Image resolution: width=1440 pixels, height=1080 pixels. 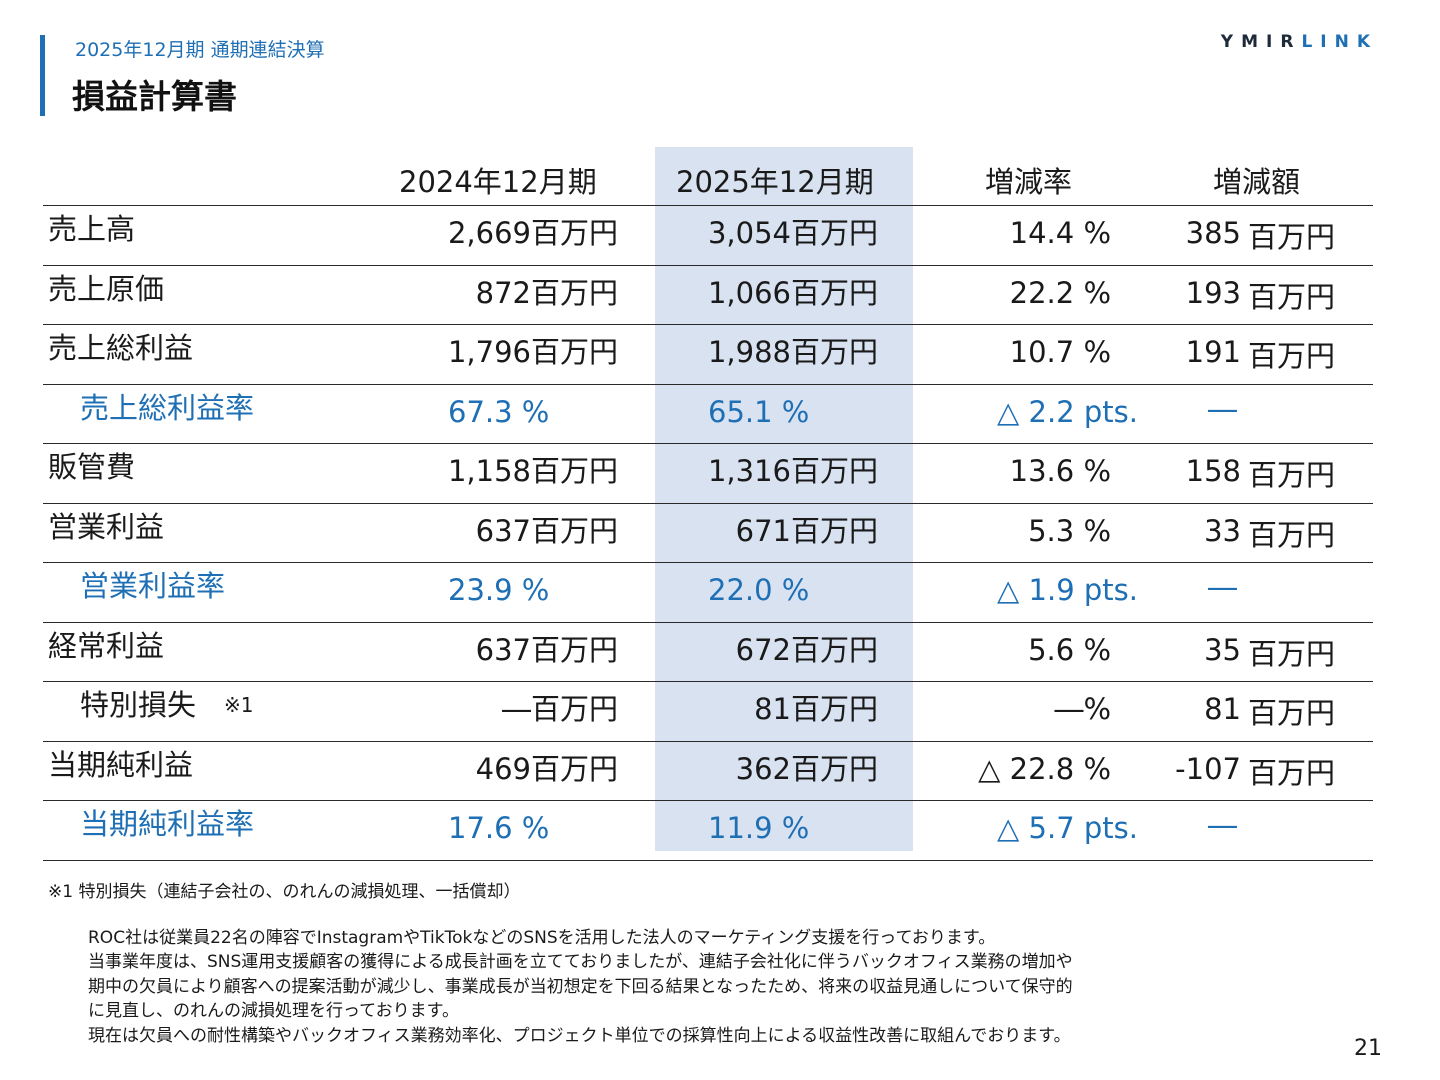 I want to click on row-label: 売上原価, so click(x=106, y=288).